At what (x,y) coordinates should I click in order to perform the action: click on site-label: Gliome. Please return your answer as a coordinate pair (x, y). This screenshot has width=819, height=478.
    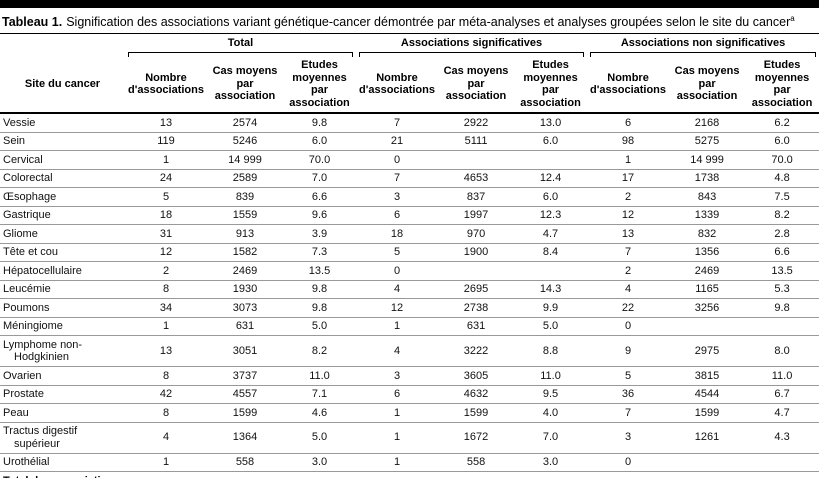
    Looking at the image, I should click on (62, 234).